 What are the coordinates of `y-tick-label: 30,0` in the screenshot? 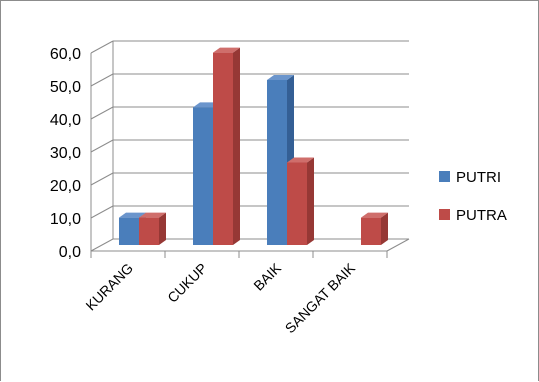 It's located at (65, 153).